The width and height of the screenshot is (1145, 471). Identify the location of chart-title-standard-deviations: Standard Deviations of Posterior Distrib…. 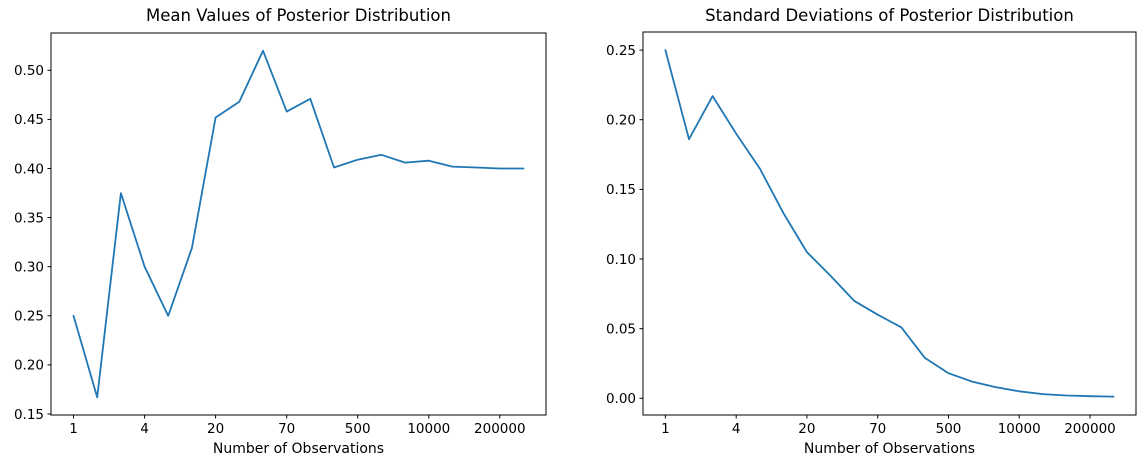
(889, 15).